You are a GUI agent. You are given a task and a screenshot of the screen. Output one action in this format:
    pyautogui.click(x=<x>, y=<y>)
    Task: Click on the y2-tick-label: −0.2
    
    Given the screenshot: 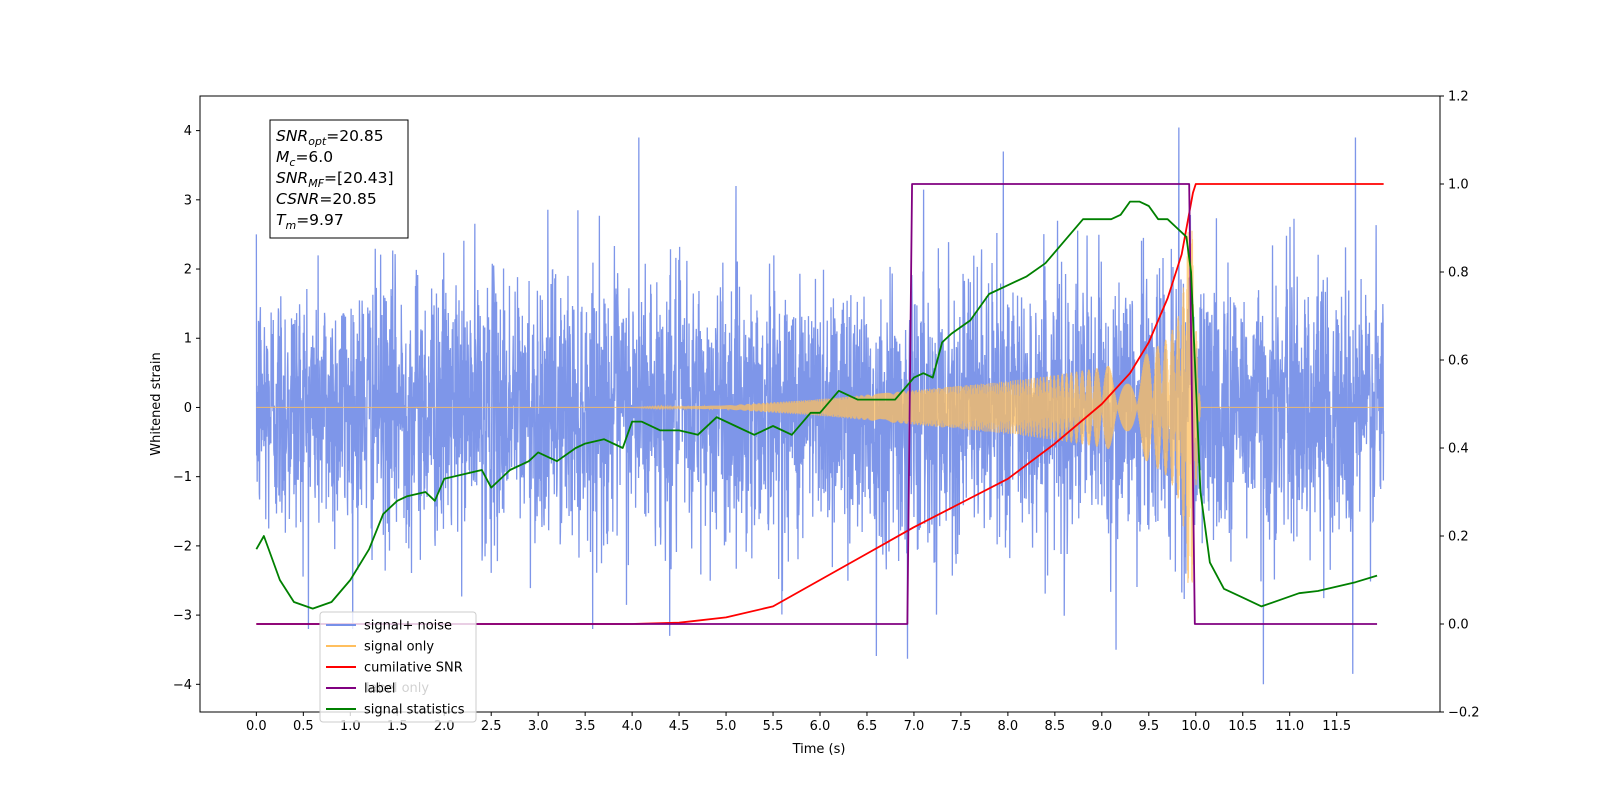 What is the action you would take?
    pyautogui.click(x=1464, y=713)
    